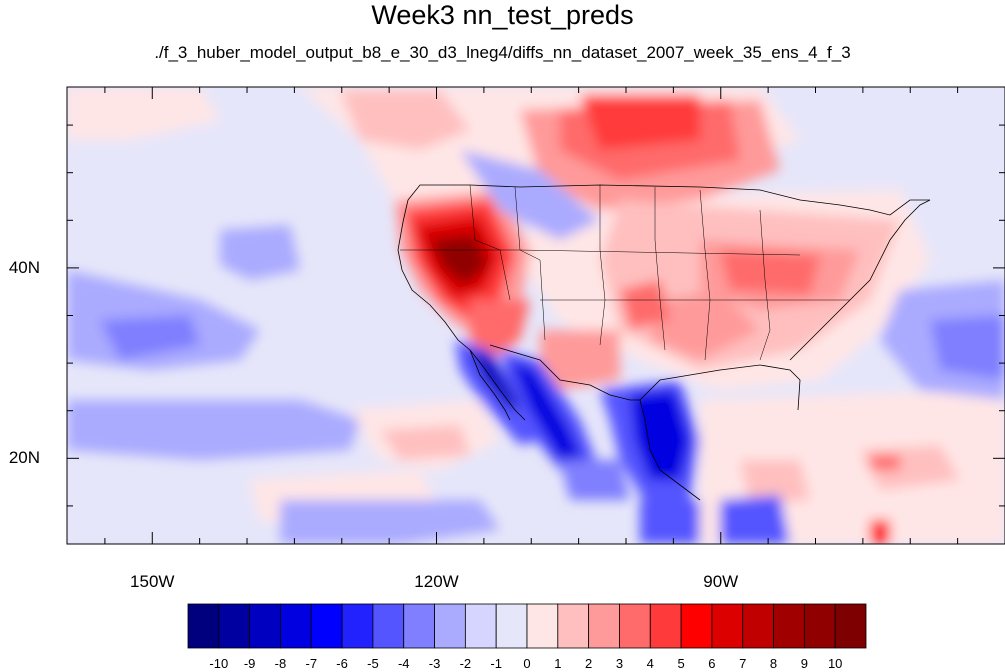 The image size is (1005, 672). What do you see at coordinates (527, 663) in the screenshot?
I see `colorbar-tick-label: 0` at bounding box center [527, 663].